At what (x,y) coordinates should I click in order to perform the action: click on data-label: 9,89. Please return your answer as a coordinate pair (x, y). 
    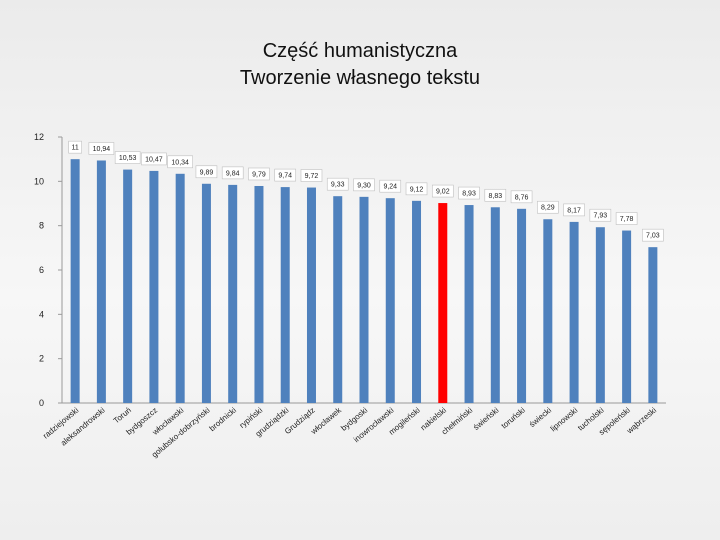
    Looking at the image, I should click on (207, 172).